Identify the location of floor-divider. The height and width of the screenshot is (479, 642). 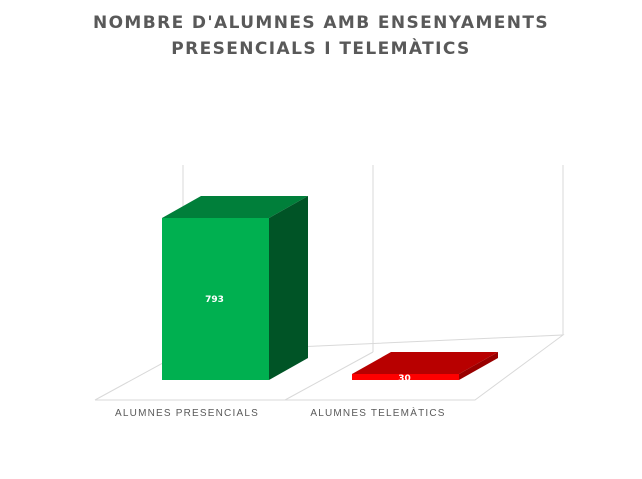
(329, 376).